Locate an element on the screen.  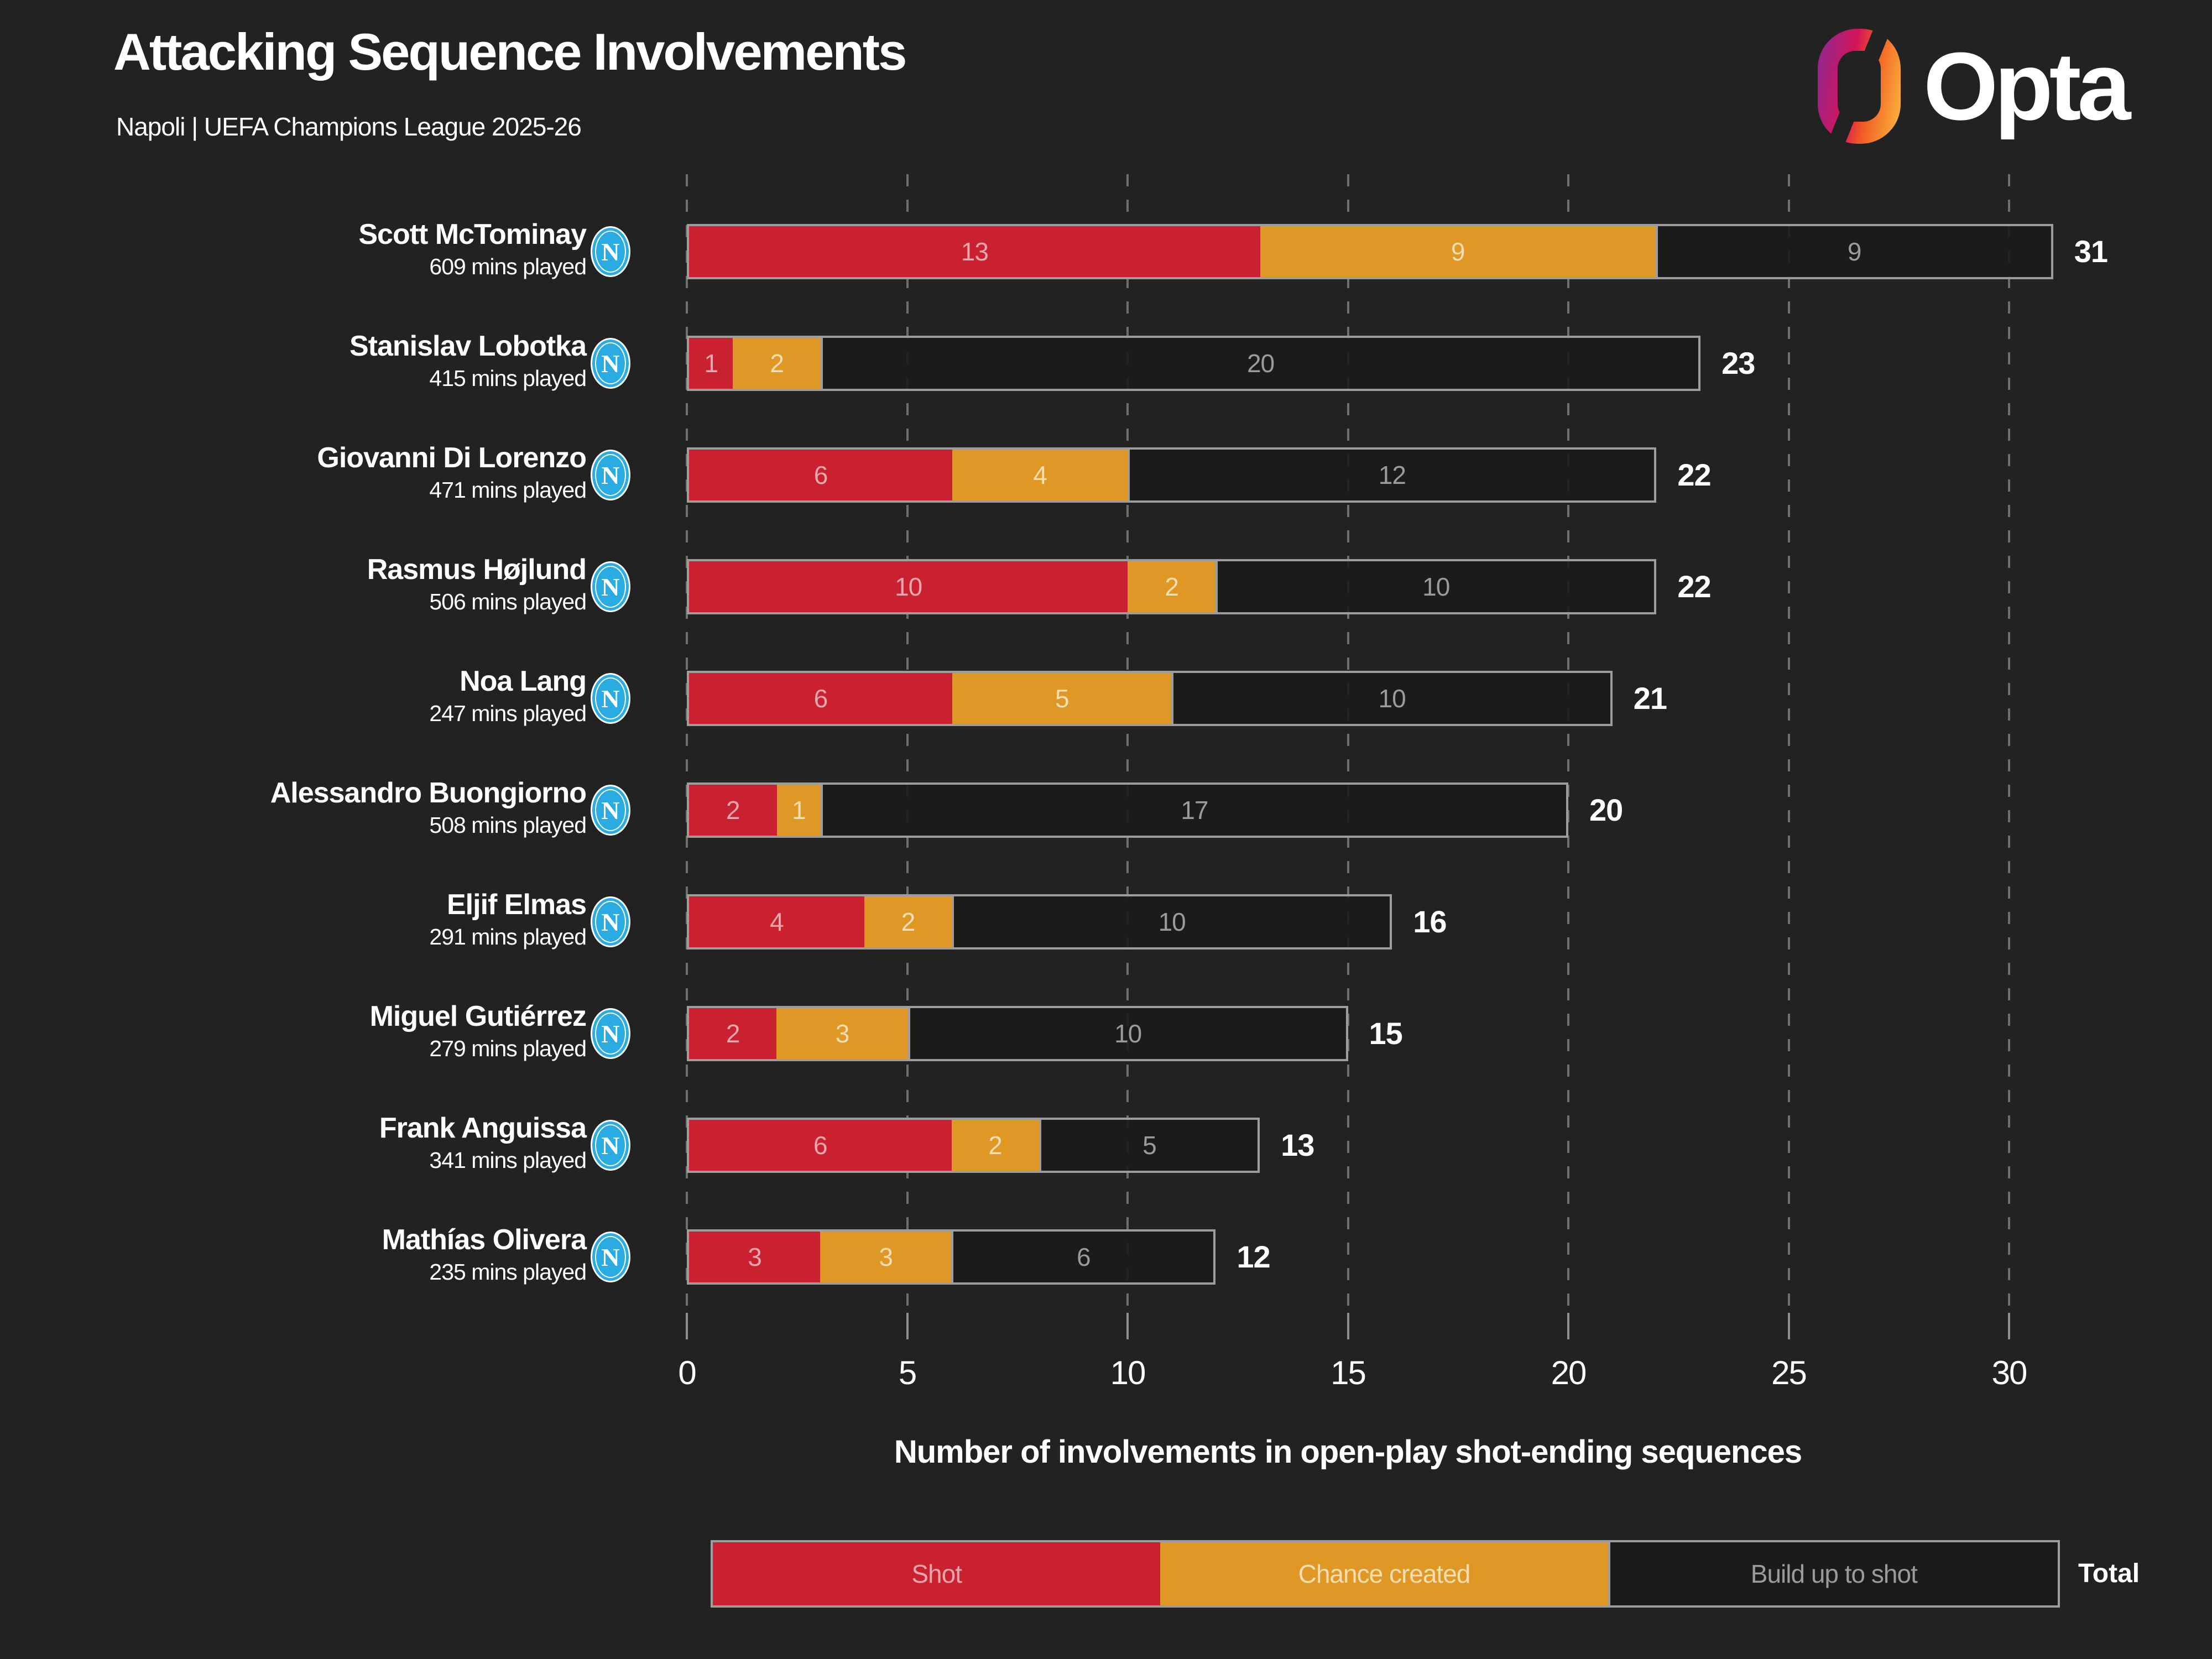
player-name-block: Giovanni Di Lorenzo 471 mins played is located at coordinates (327, 473).